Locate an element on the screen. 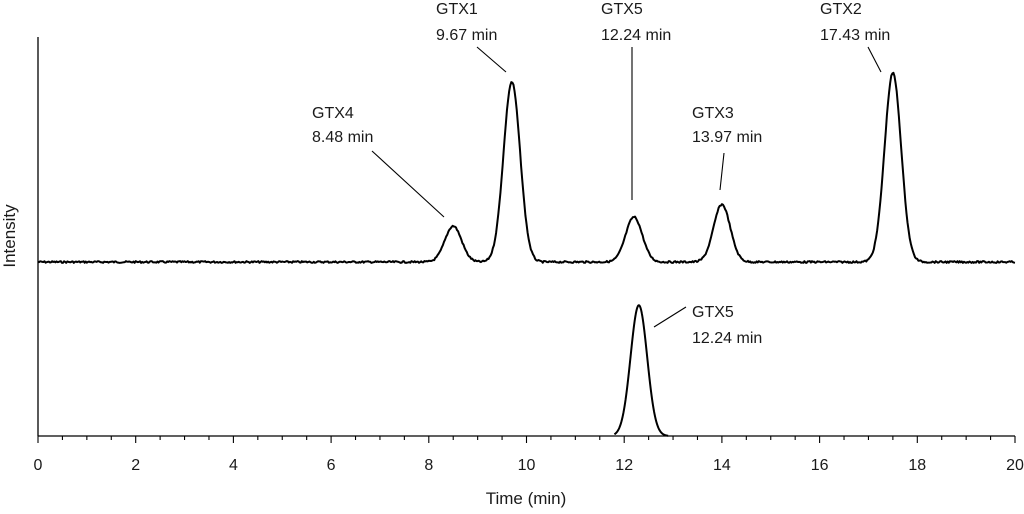 Image resolution: width=1024 pixels, height=514 pixels. peak-time-label: 8.48 min is located at coordinates (342, 137).